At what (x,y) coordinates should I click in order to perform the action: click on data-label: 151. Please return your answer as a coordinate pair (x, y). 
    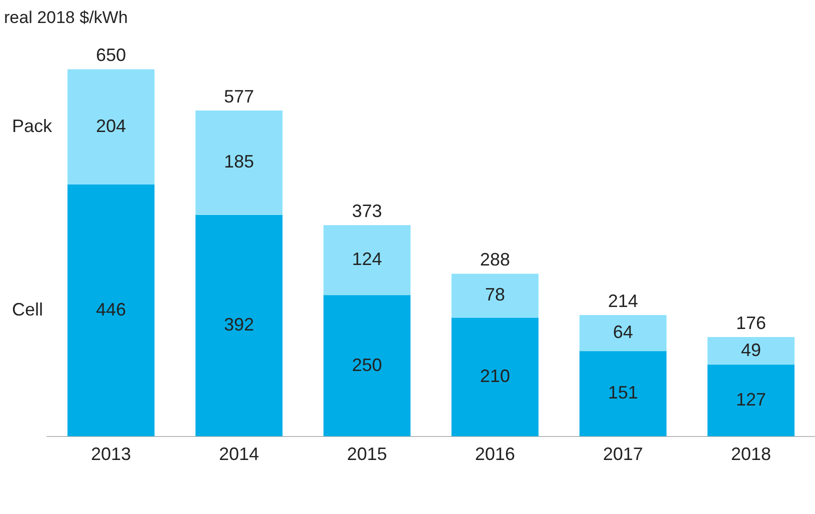
    Looking at the image, I should click on (623, 392).